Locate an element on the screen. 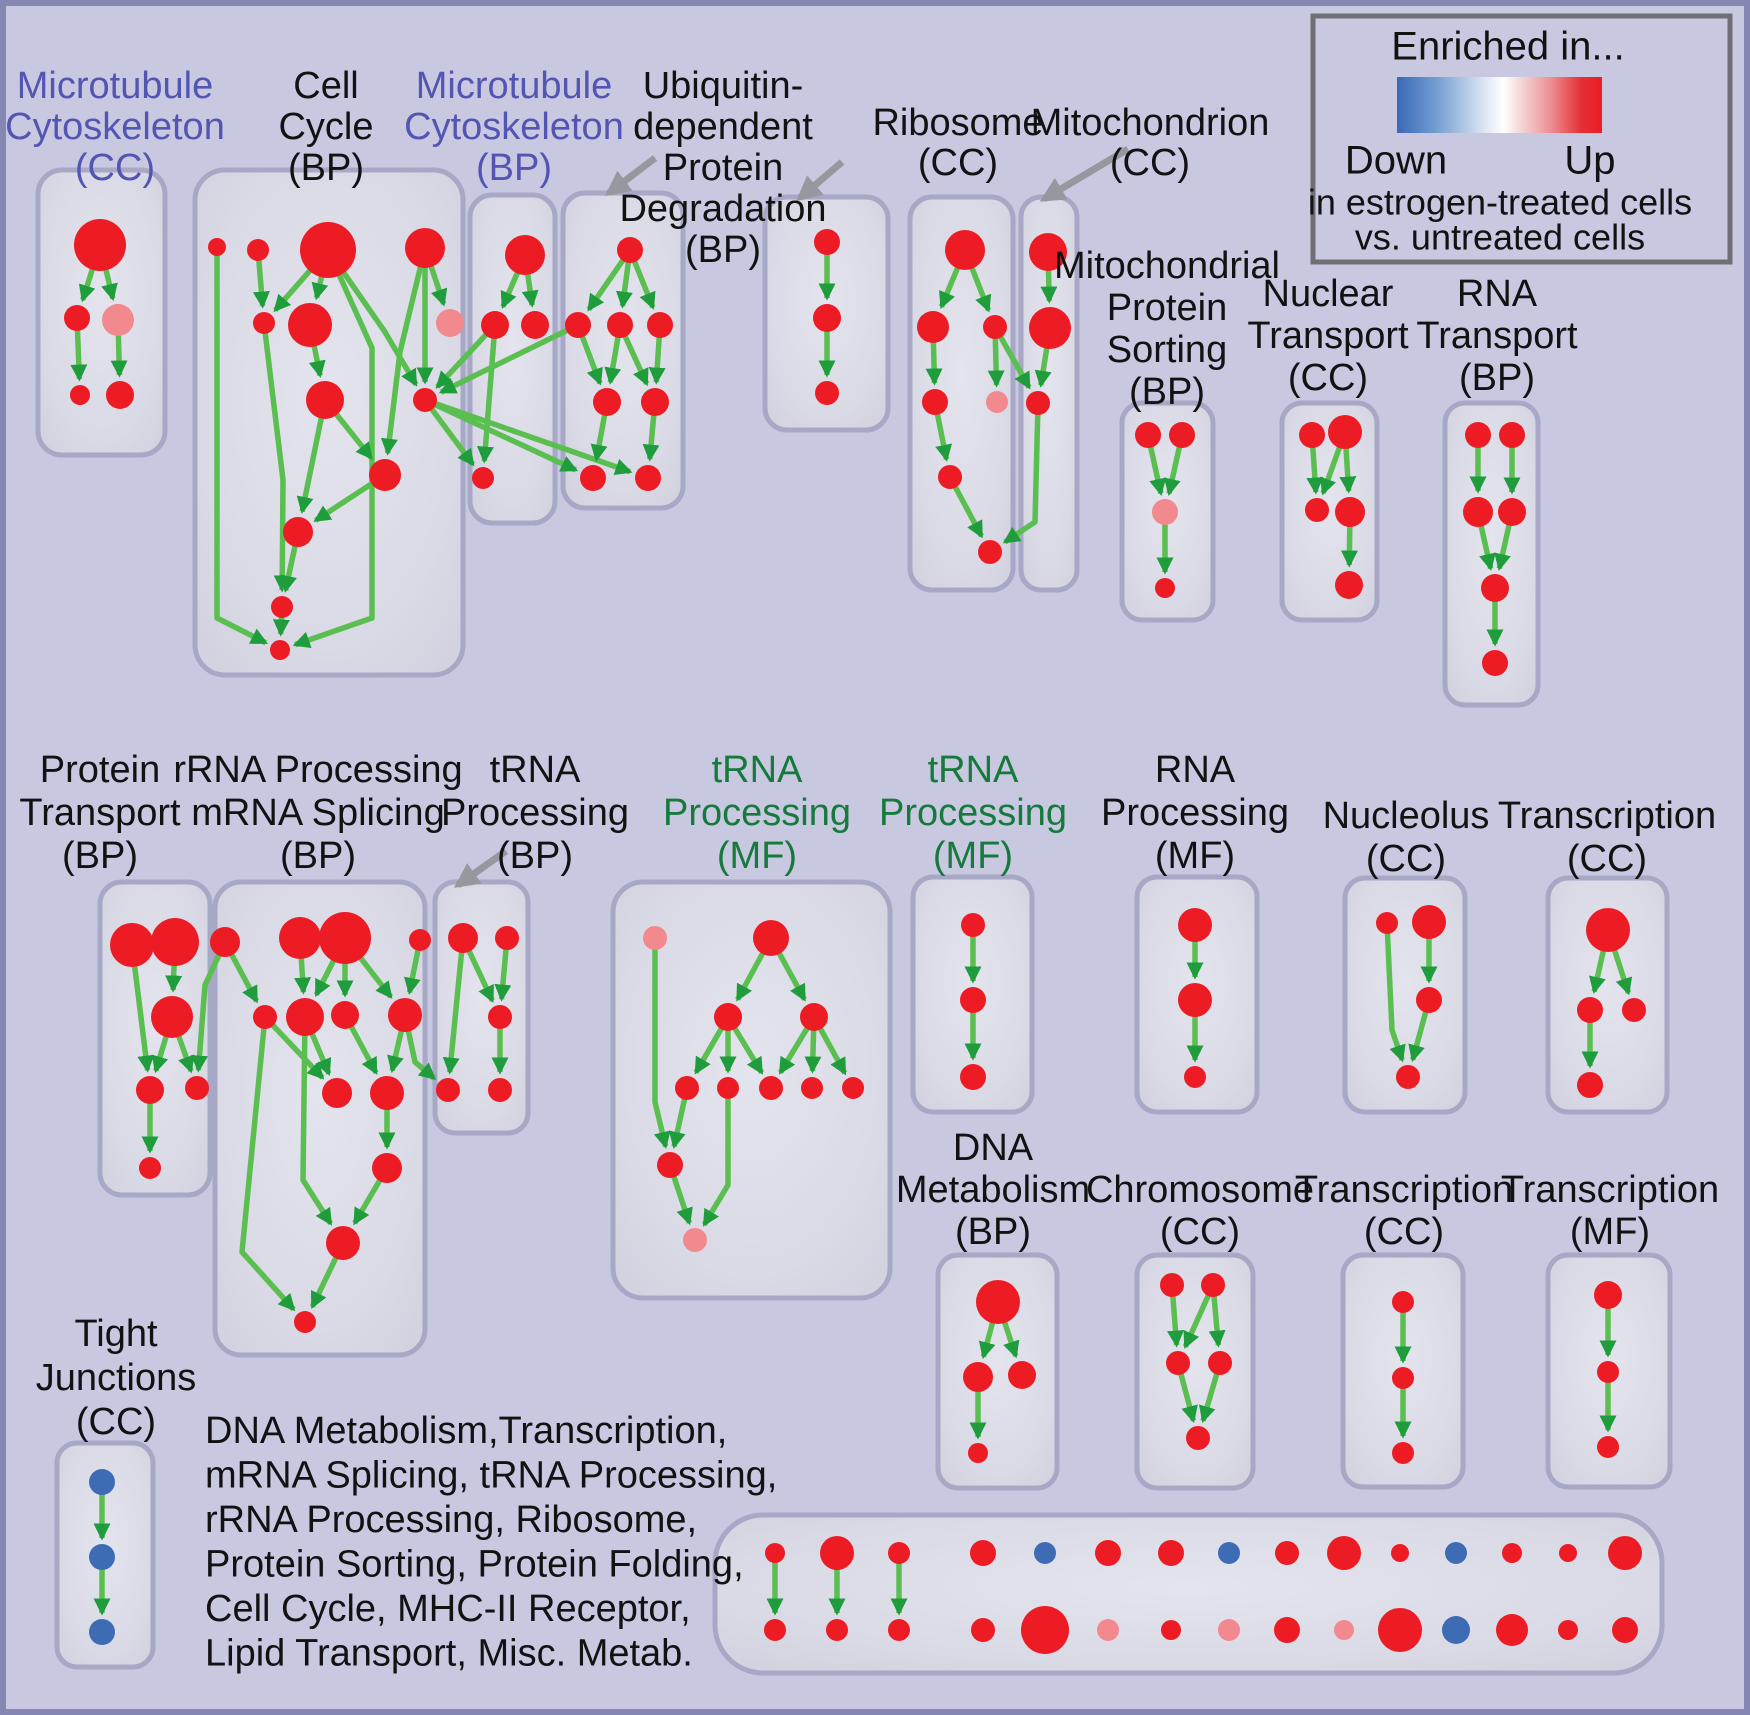 The width and height of the screenshot is (1750, 1715). cluster-label-5-line-1: (CC) is located at coordinates (1150, 163).